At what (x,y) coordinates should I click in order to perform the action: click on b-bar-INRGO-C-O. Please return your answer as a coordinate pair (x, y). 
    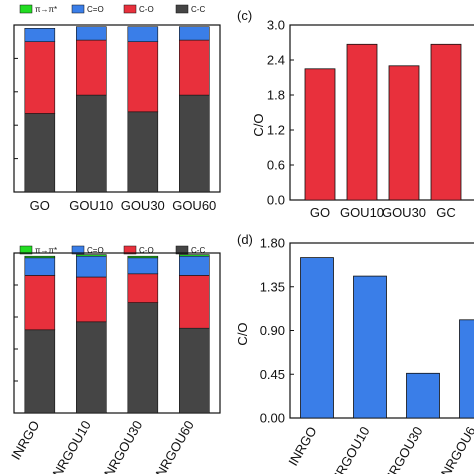
    Looking at the image, I should click on (40, 303).